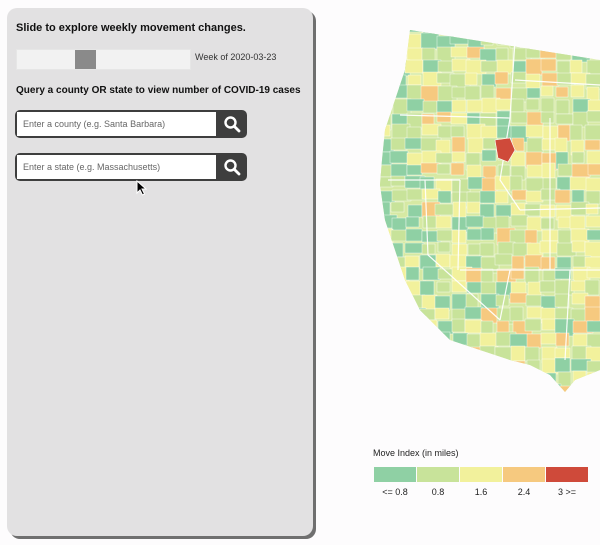 Image resolution: width=600 pixels, height=545 pixels. What do you see at coordinates (103, 59) in the screenshot?
I see `week-slider` at bounding box center [103, 59].